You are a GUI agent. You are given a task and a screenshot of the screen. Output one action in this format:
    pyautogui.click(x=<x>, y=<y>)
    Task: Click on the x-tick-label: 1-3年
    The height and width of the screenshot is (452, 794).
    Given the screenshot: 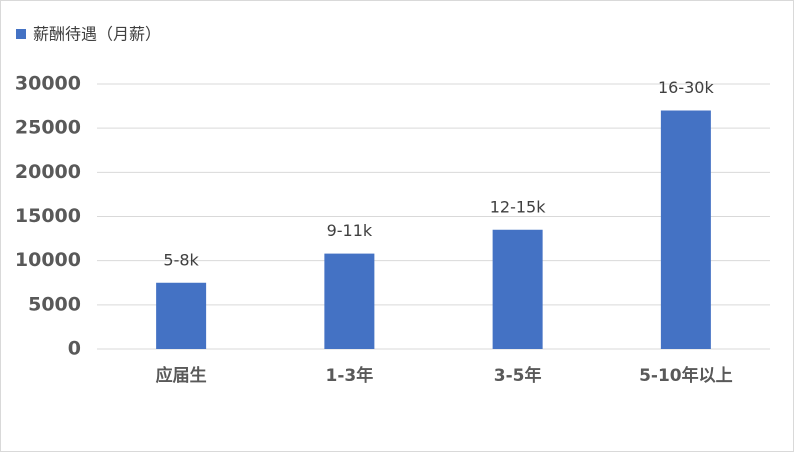 What is the action you would take?
    pyautogui.click(x=350, y=375)
    